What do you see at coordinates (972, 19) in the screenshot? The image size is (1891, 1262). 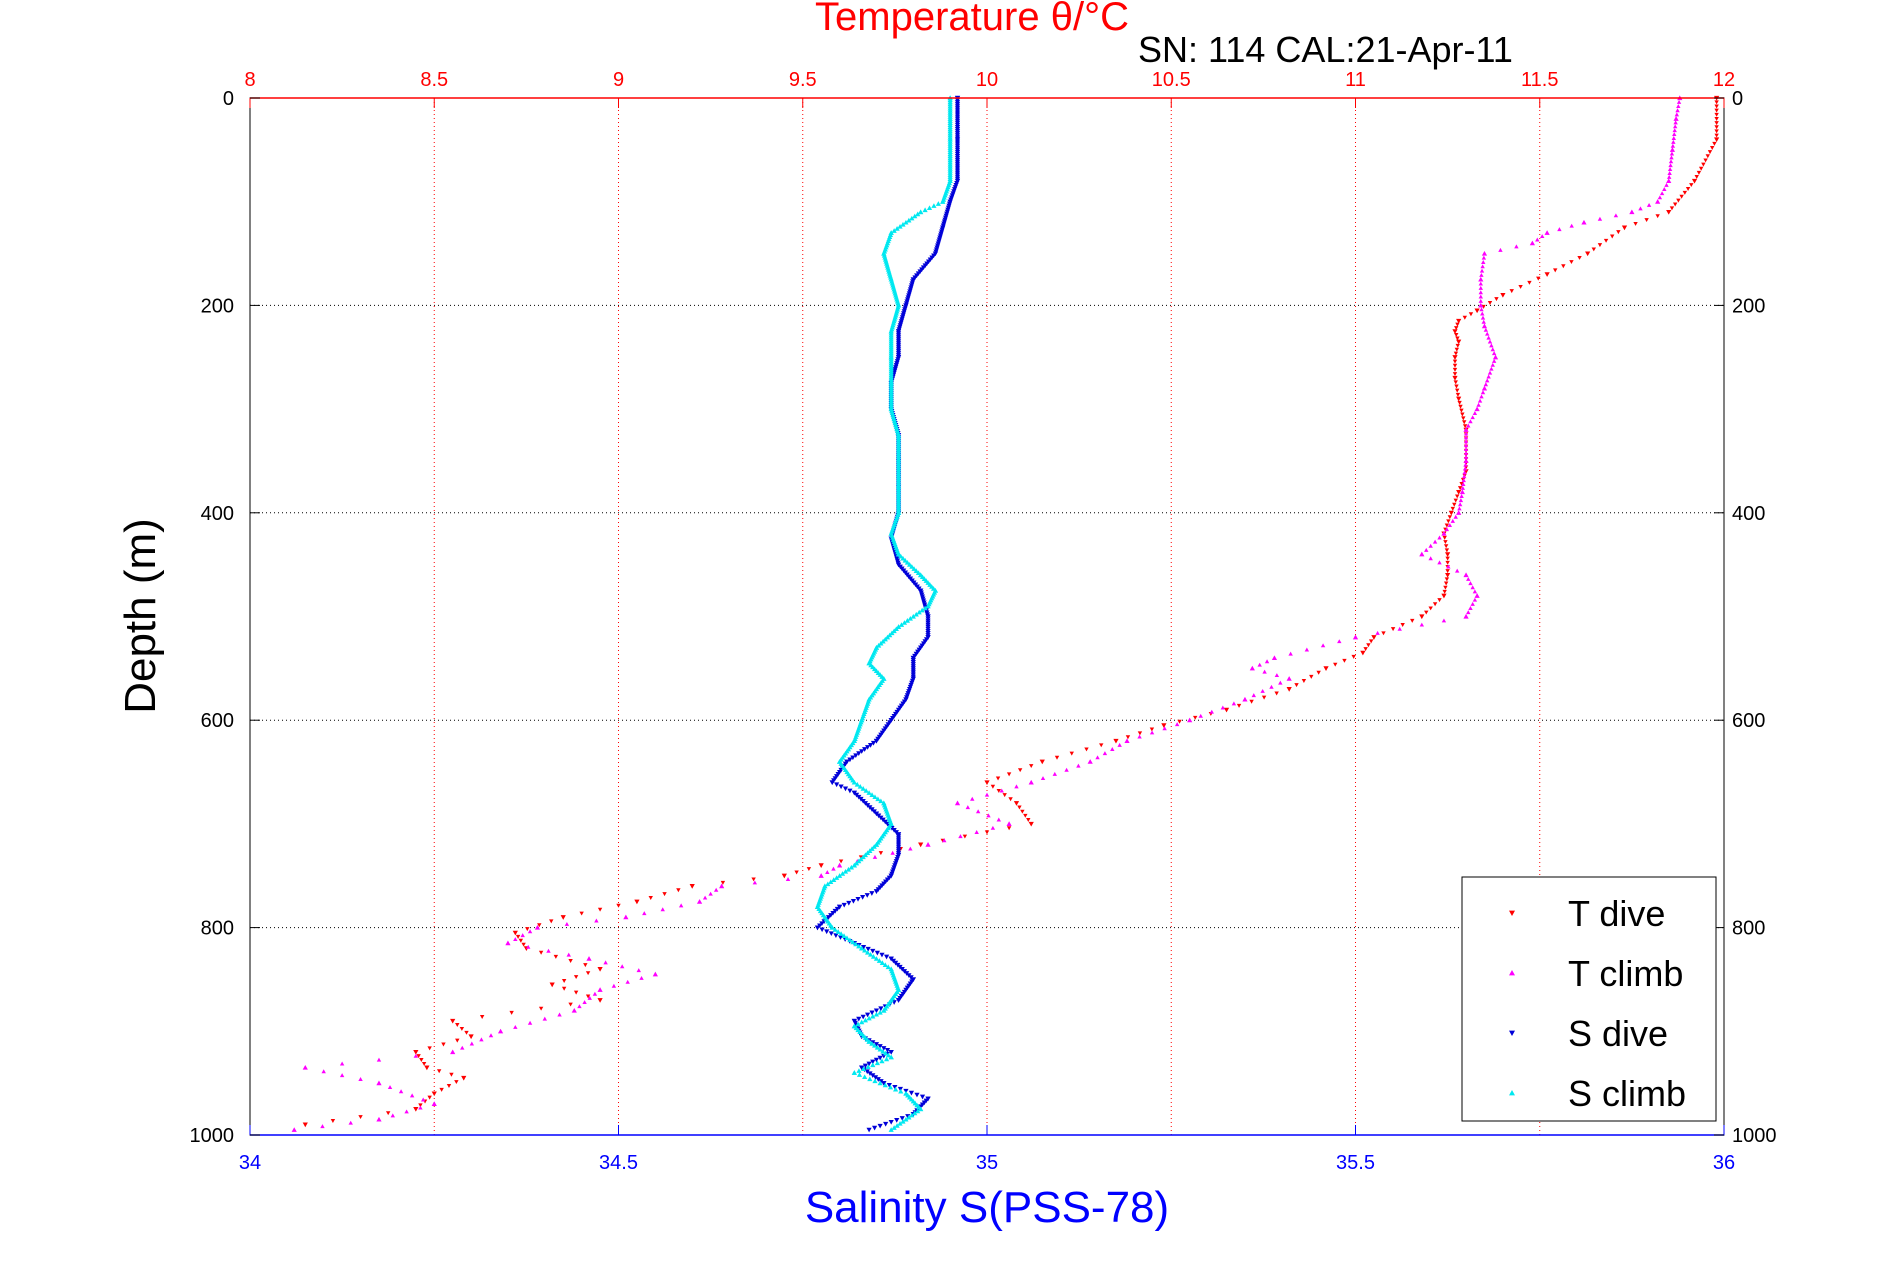 I see `top-axis-title: Temperature θ/°C` at bounding box center [972, 19].